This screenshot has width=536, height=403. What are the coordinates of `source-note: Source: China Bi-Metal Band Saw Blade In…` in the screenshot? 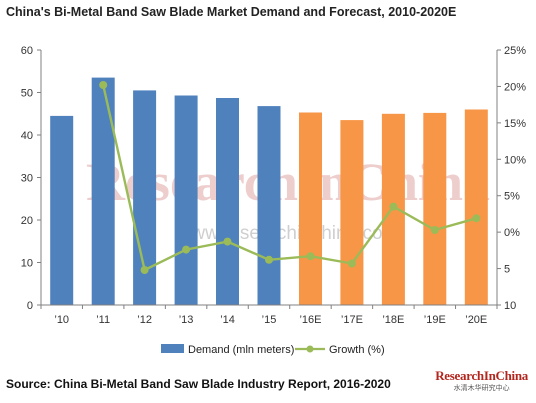 It's located at (198, 384).